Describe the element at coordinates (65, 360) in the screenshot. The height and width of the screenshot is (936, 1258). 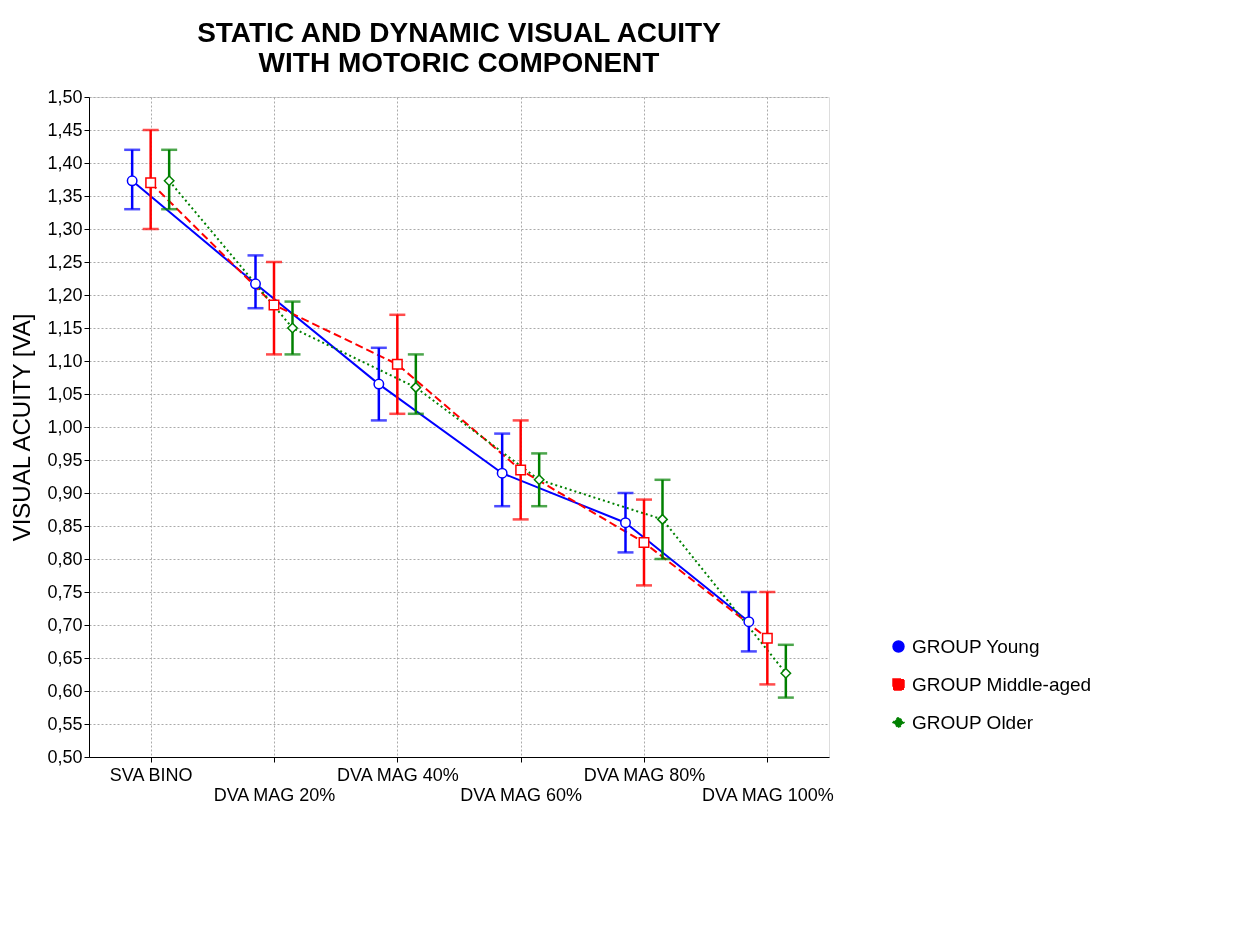
I see `y-tick-label: 1,10` at that location.